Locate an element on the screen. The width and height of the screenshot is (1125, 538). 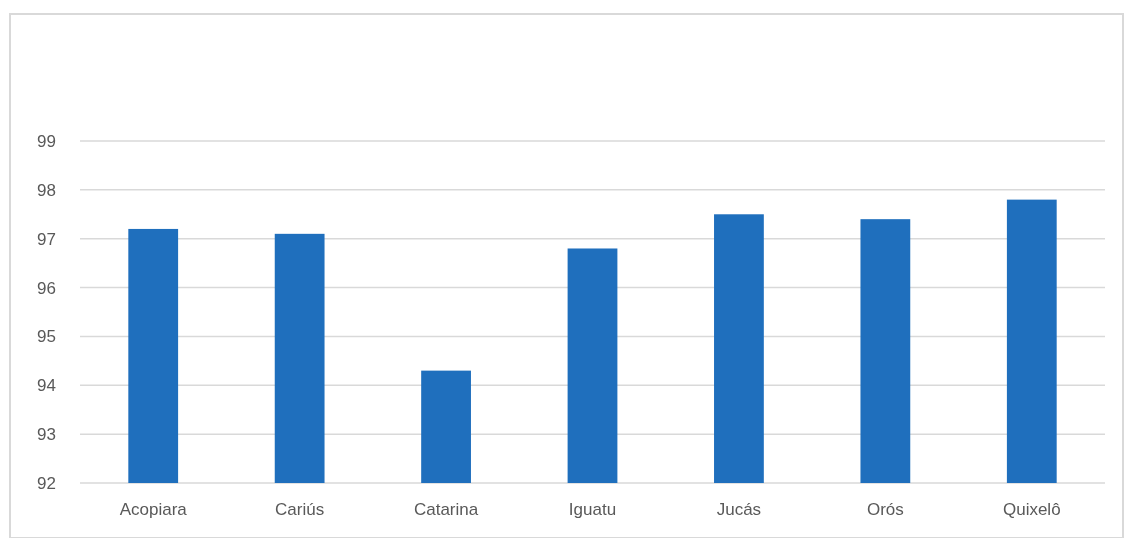
y-tick-label: 95 is located at coordinates (46, 337).